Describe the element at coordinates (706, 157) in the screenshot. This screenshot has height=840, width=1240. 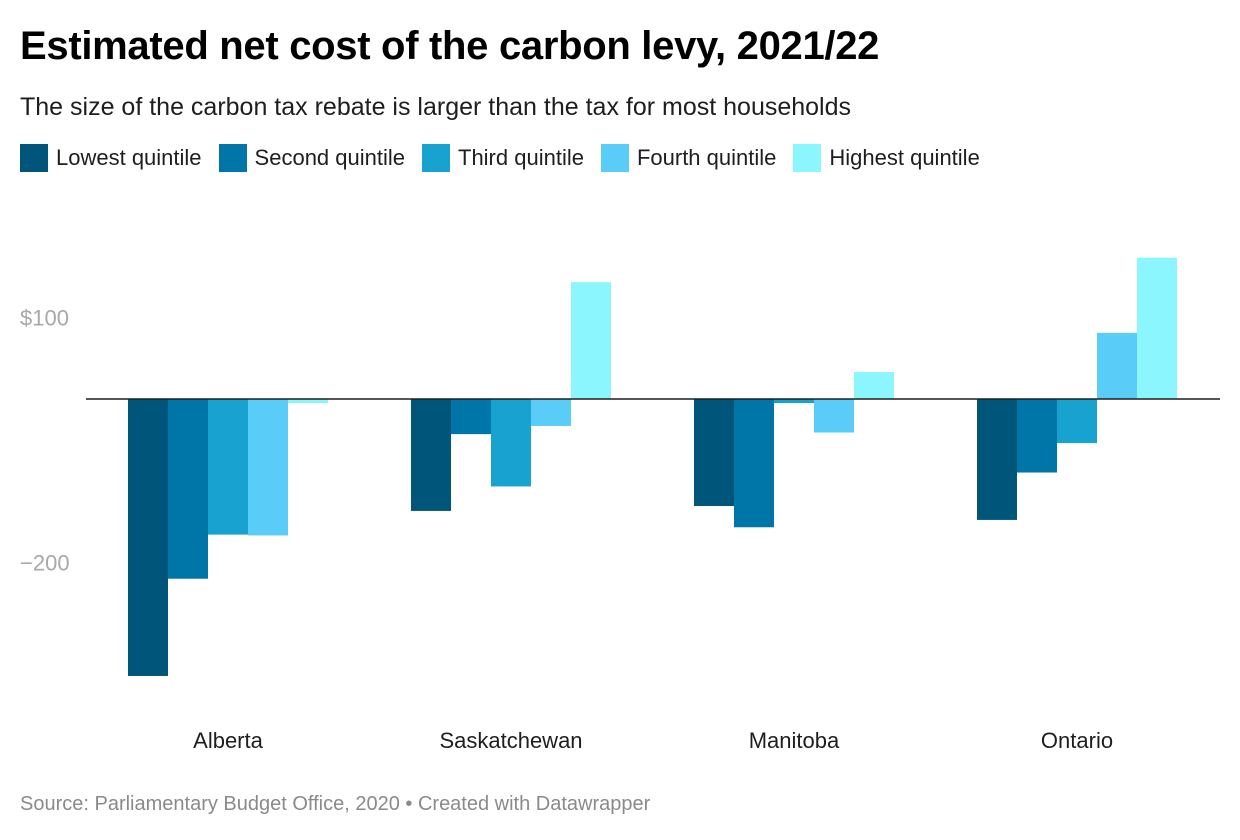
I see `legend-label: Fourth quintile` at that location.